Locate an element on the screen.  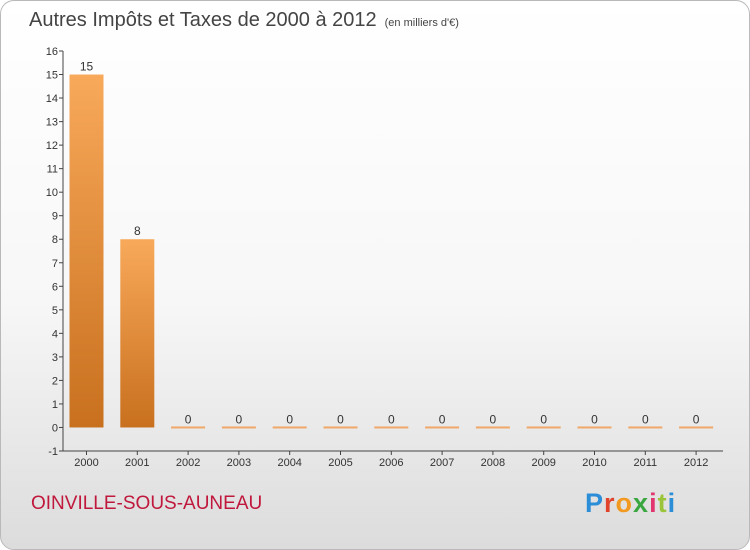
x-tick-label: 2011 is located at coordinates (645, 463).